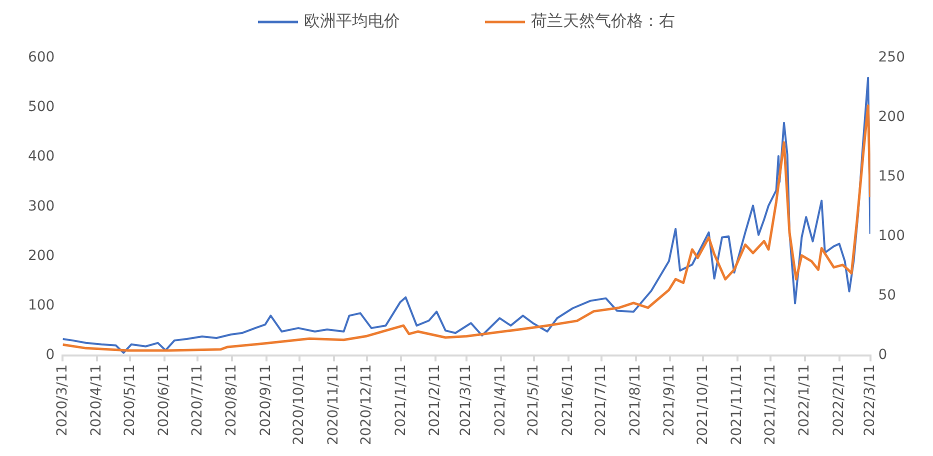 The image size is (933, 456). I want to click on x-tick-label: 2022/1/11, so click(804, 400).